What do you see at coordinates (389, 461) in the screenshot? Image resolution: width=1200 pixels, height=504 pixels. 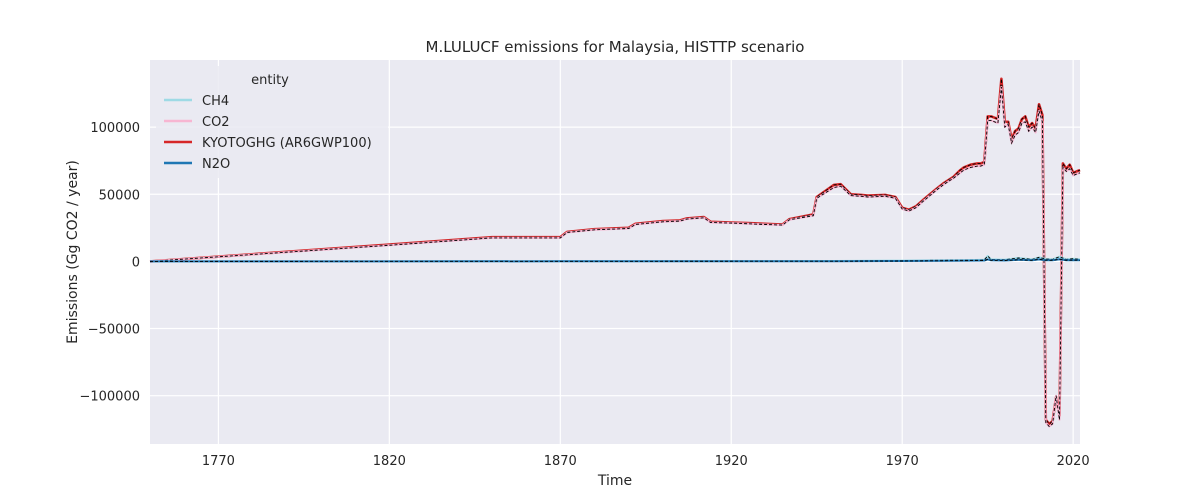 I see `x-tick-label: 1820` at bounding box center [389, 461].